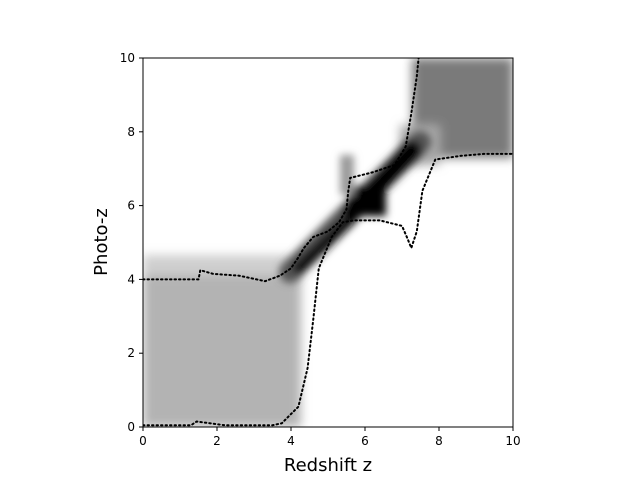  I want to click on y-axis: 0 2 4 6 8 10, so click(131, 242).